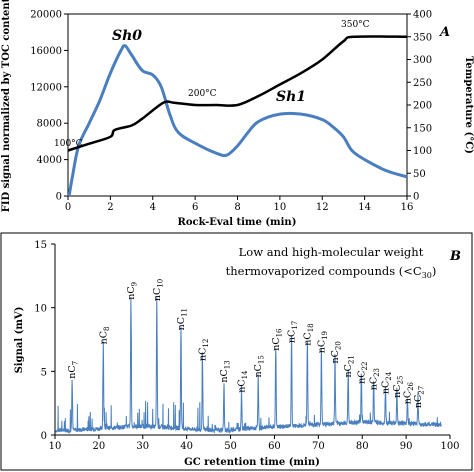  What do you see at coordinates (46, 87) in the screenshot?
I see `panel-a-ytick-label: 12000` at bounding box center [46, 87].